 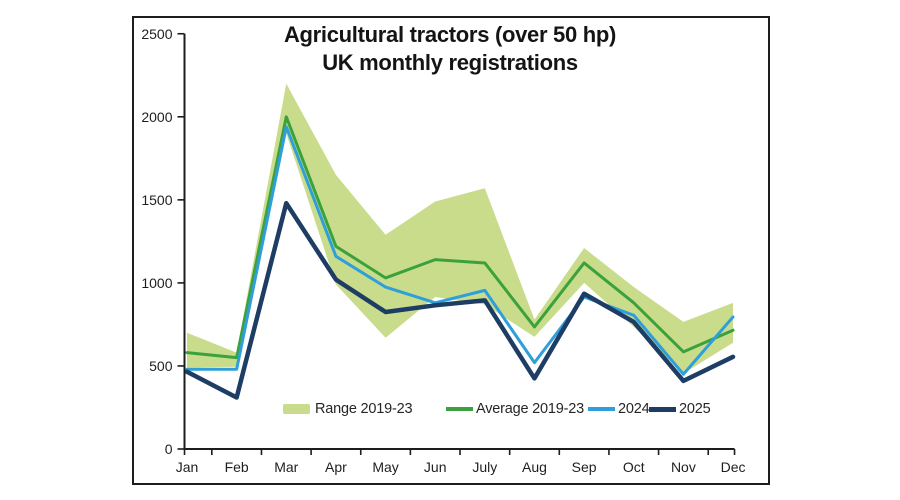 What do you see at coordinates (364, 409) in the screenshot?
I see `legend-label-range: Range 2019-23` at bounding box center [364, 409].